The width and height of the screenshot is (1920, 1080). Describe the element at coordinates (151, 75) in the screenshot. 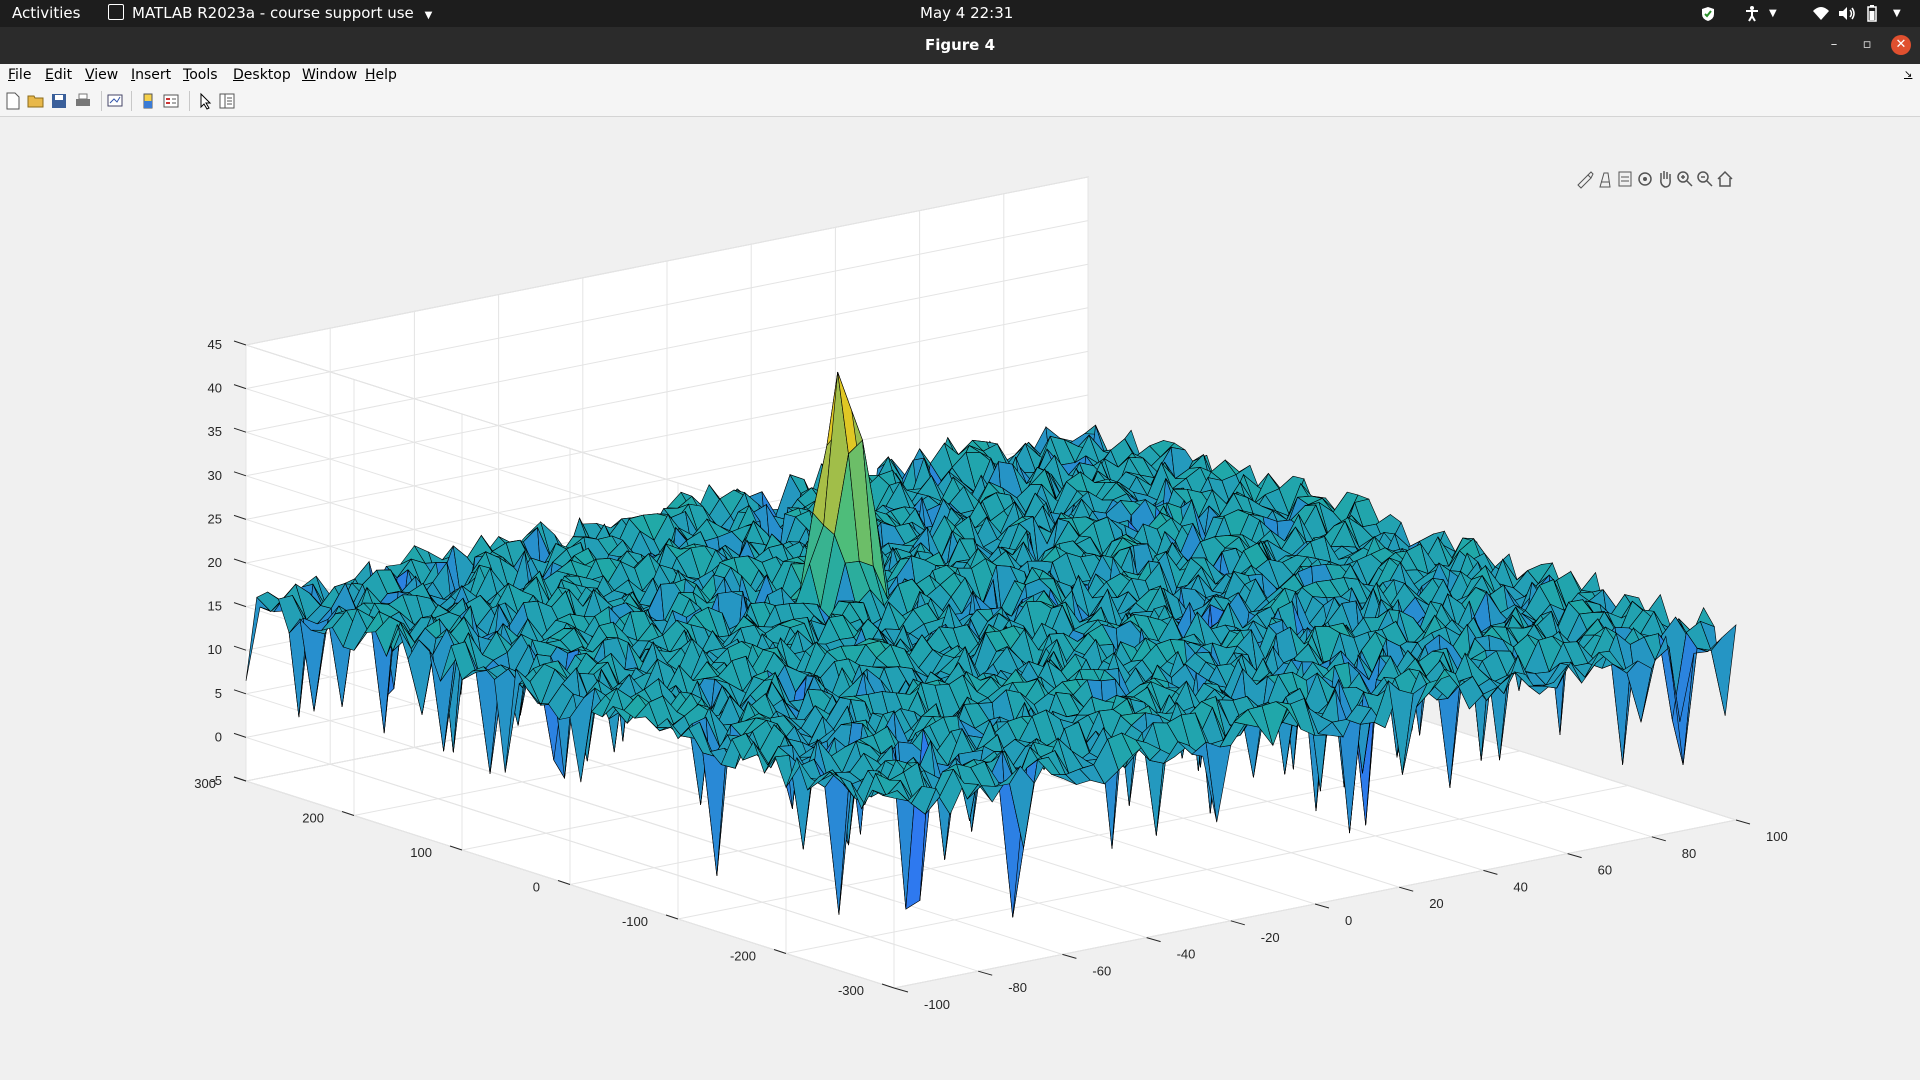

I see `menu-insert: Insert` at that location.